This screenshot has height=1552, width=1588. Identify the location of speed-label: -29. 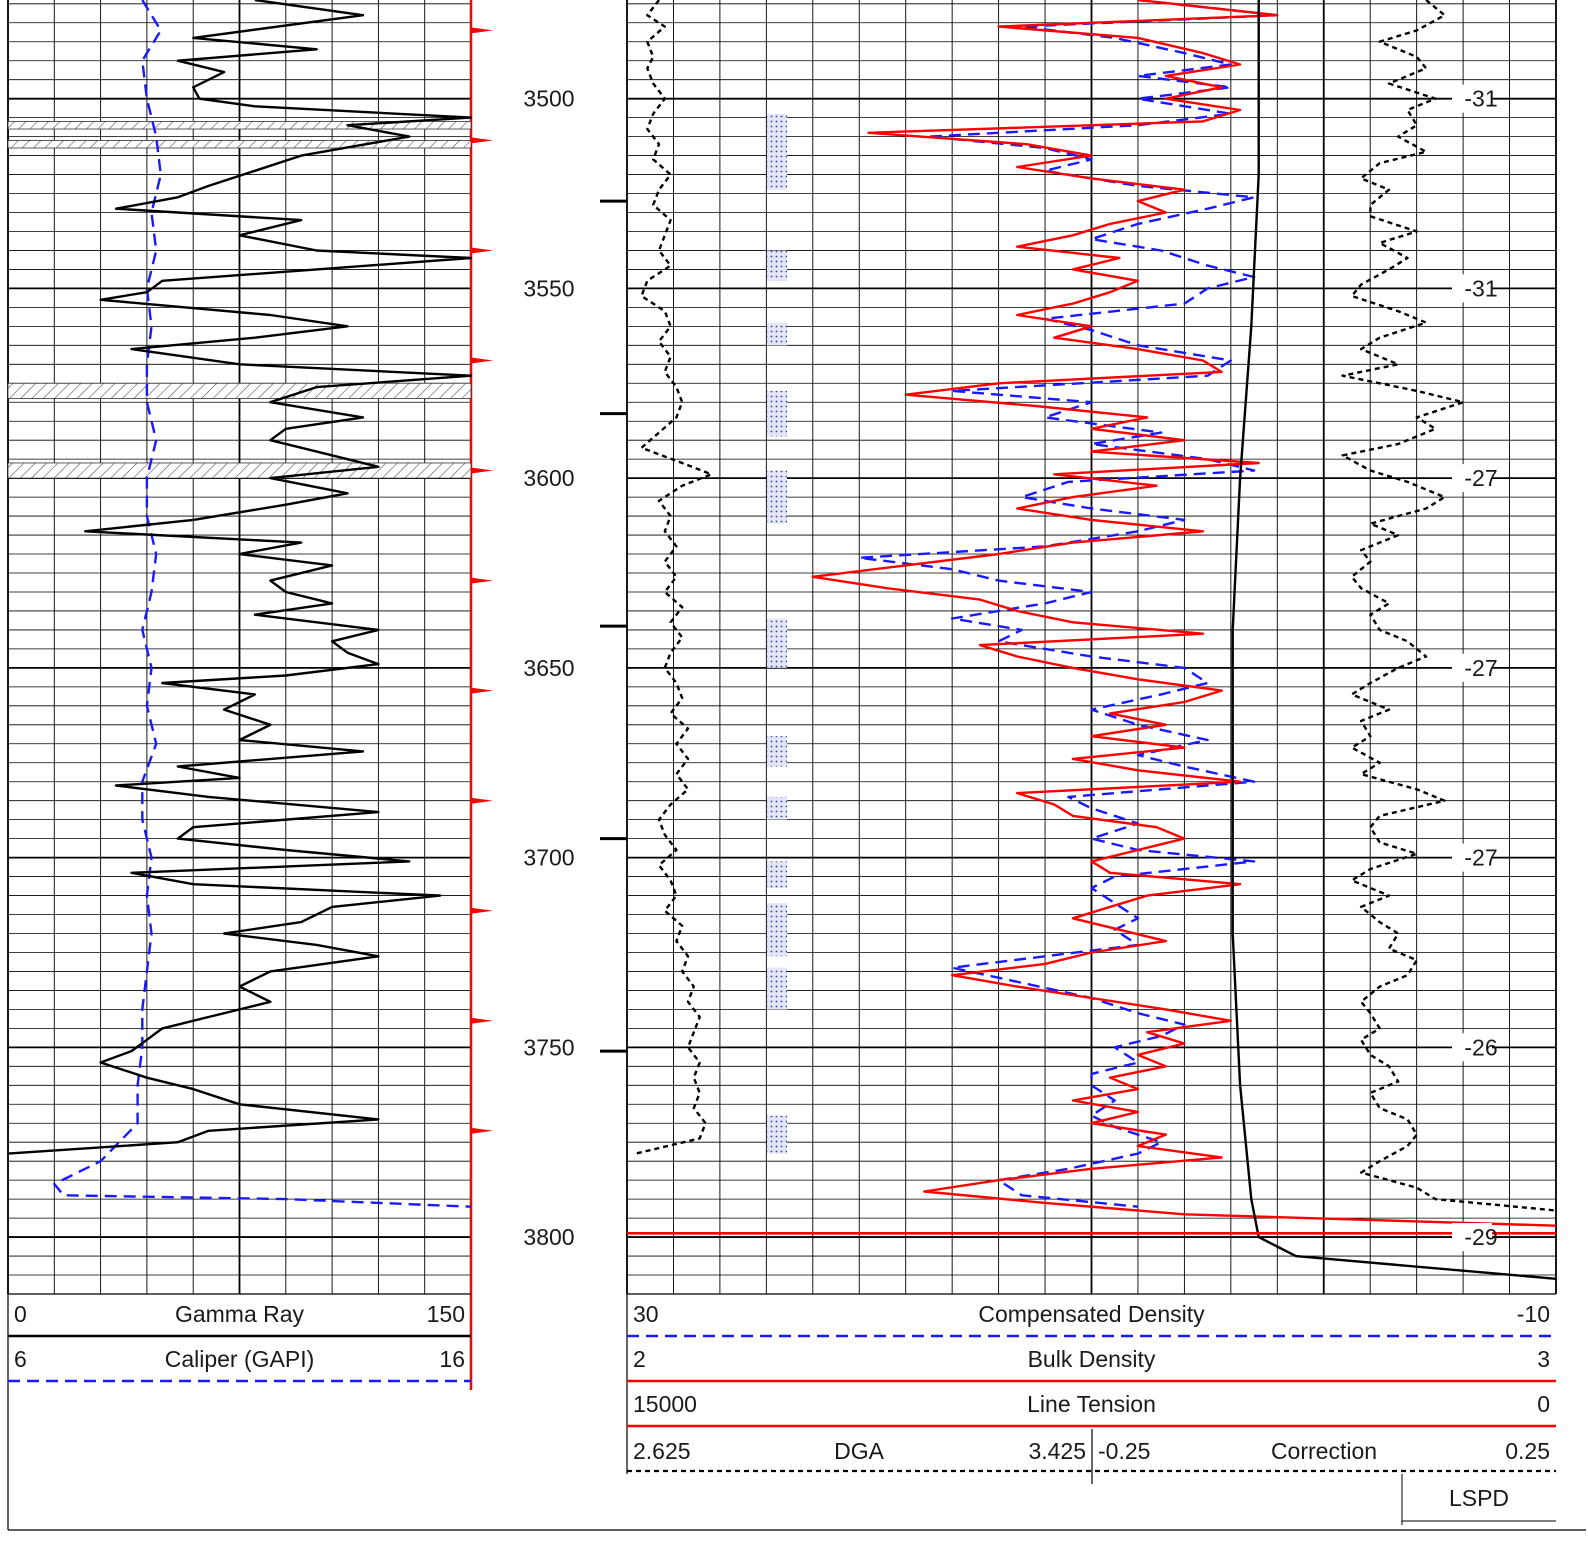
(1480, 1237).